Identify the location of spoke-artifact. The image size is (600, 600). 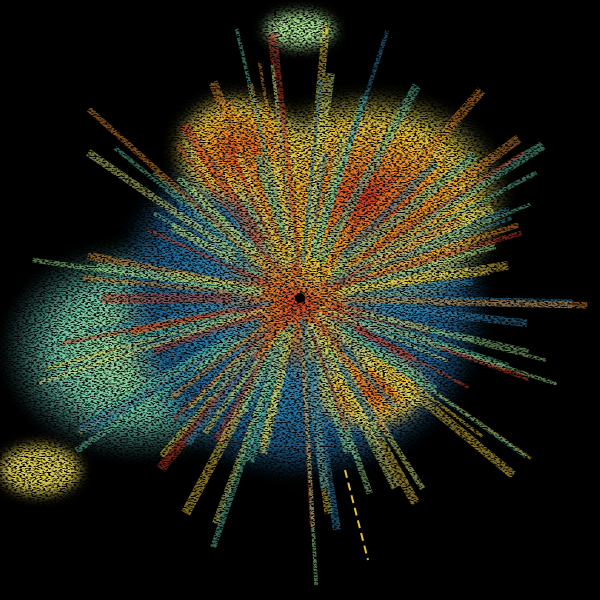
(356, 515).